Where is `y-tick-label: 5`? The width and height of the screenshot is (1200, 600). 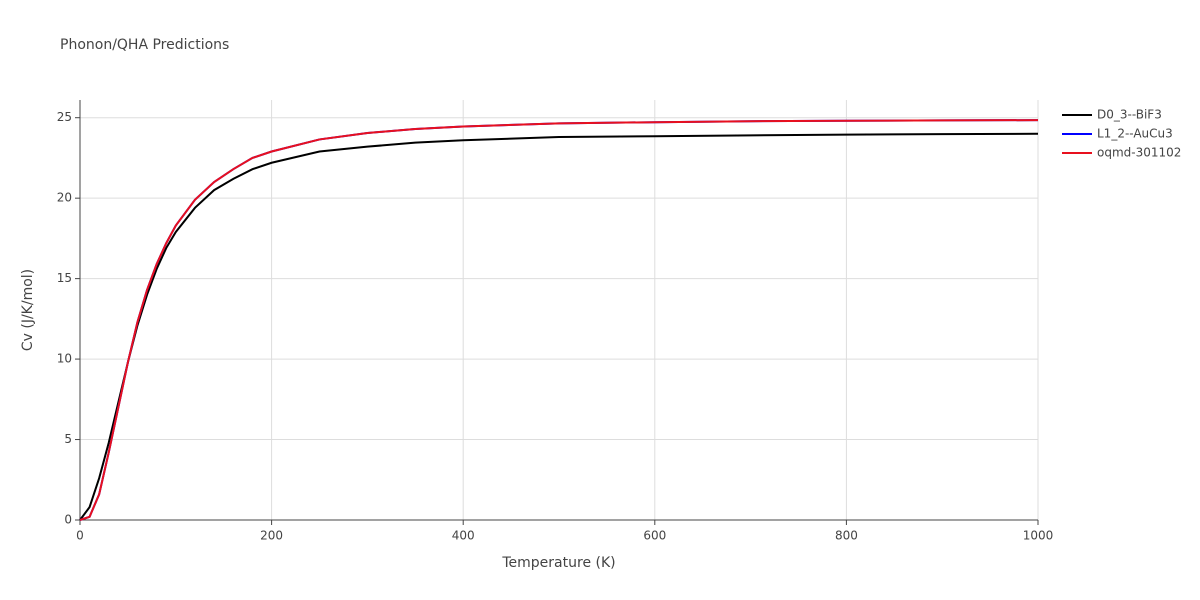 y-tick-label: 5 is located at coordinates (68, 439).